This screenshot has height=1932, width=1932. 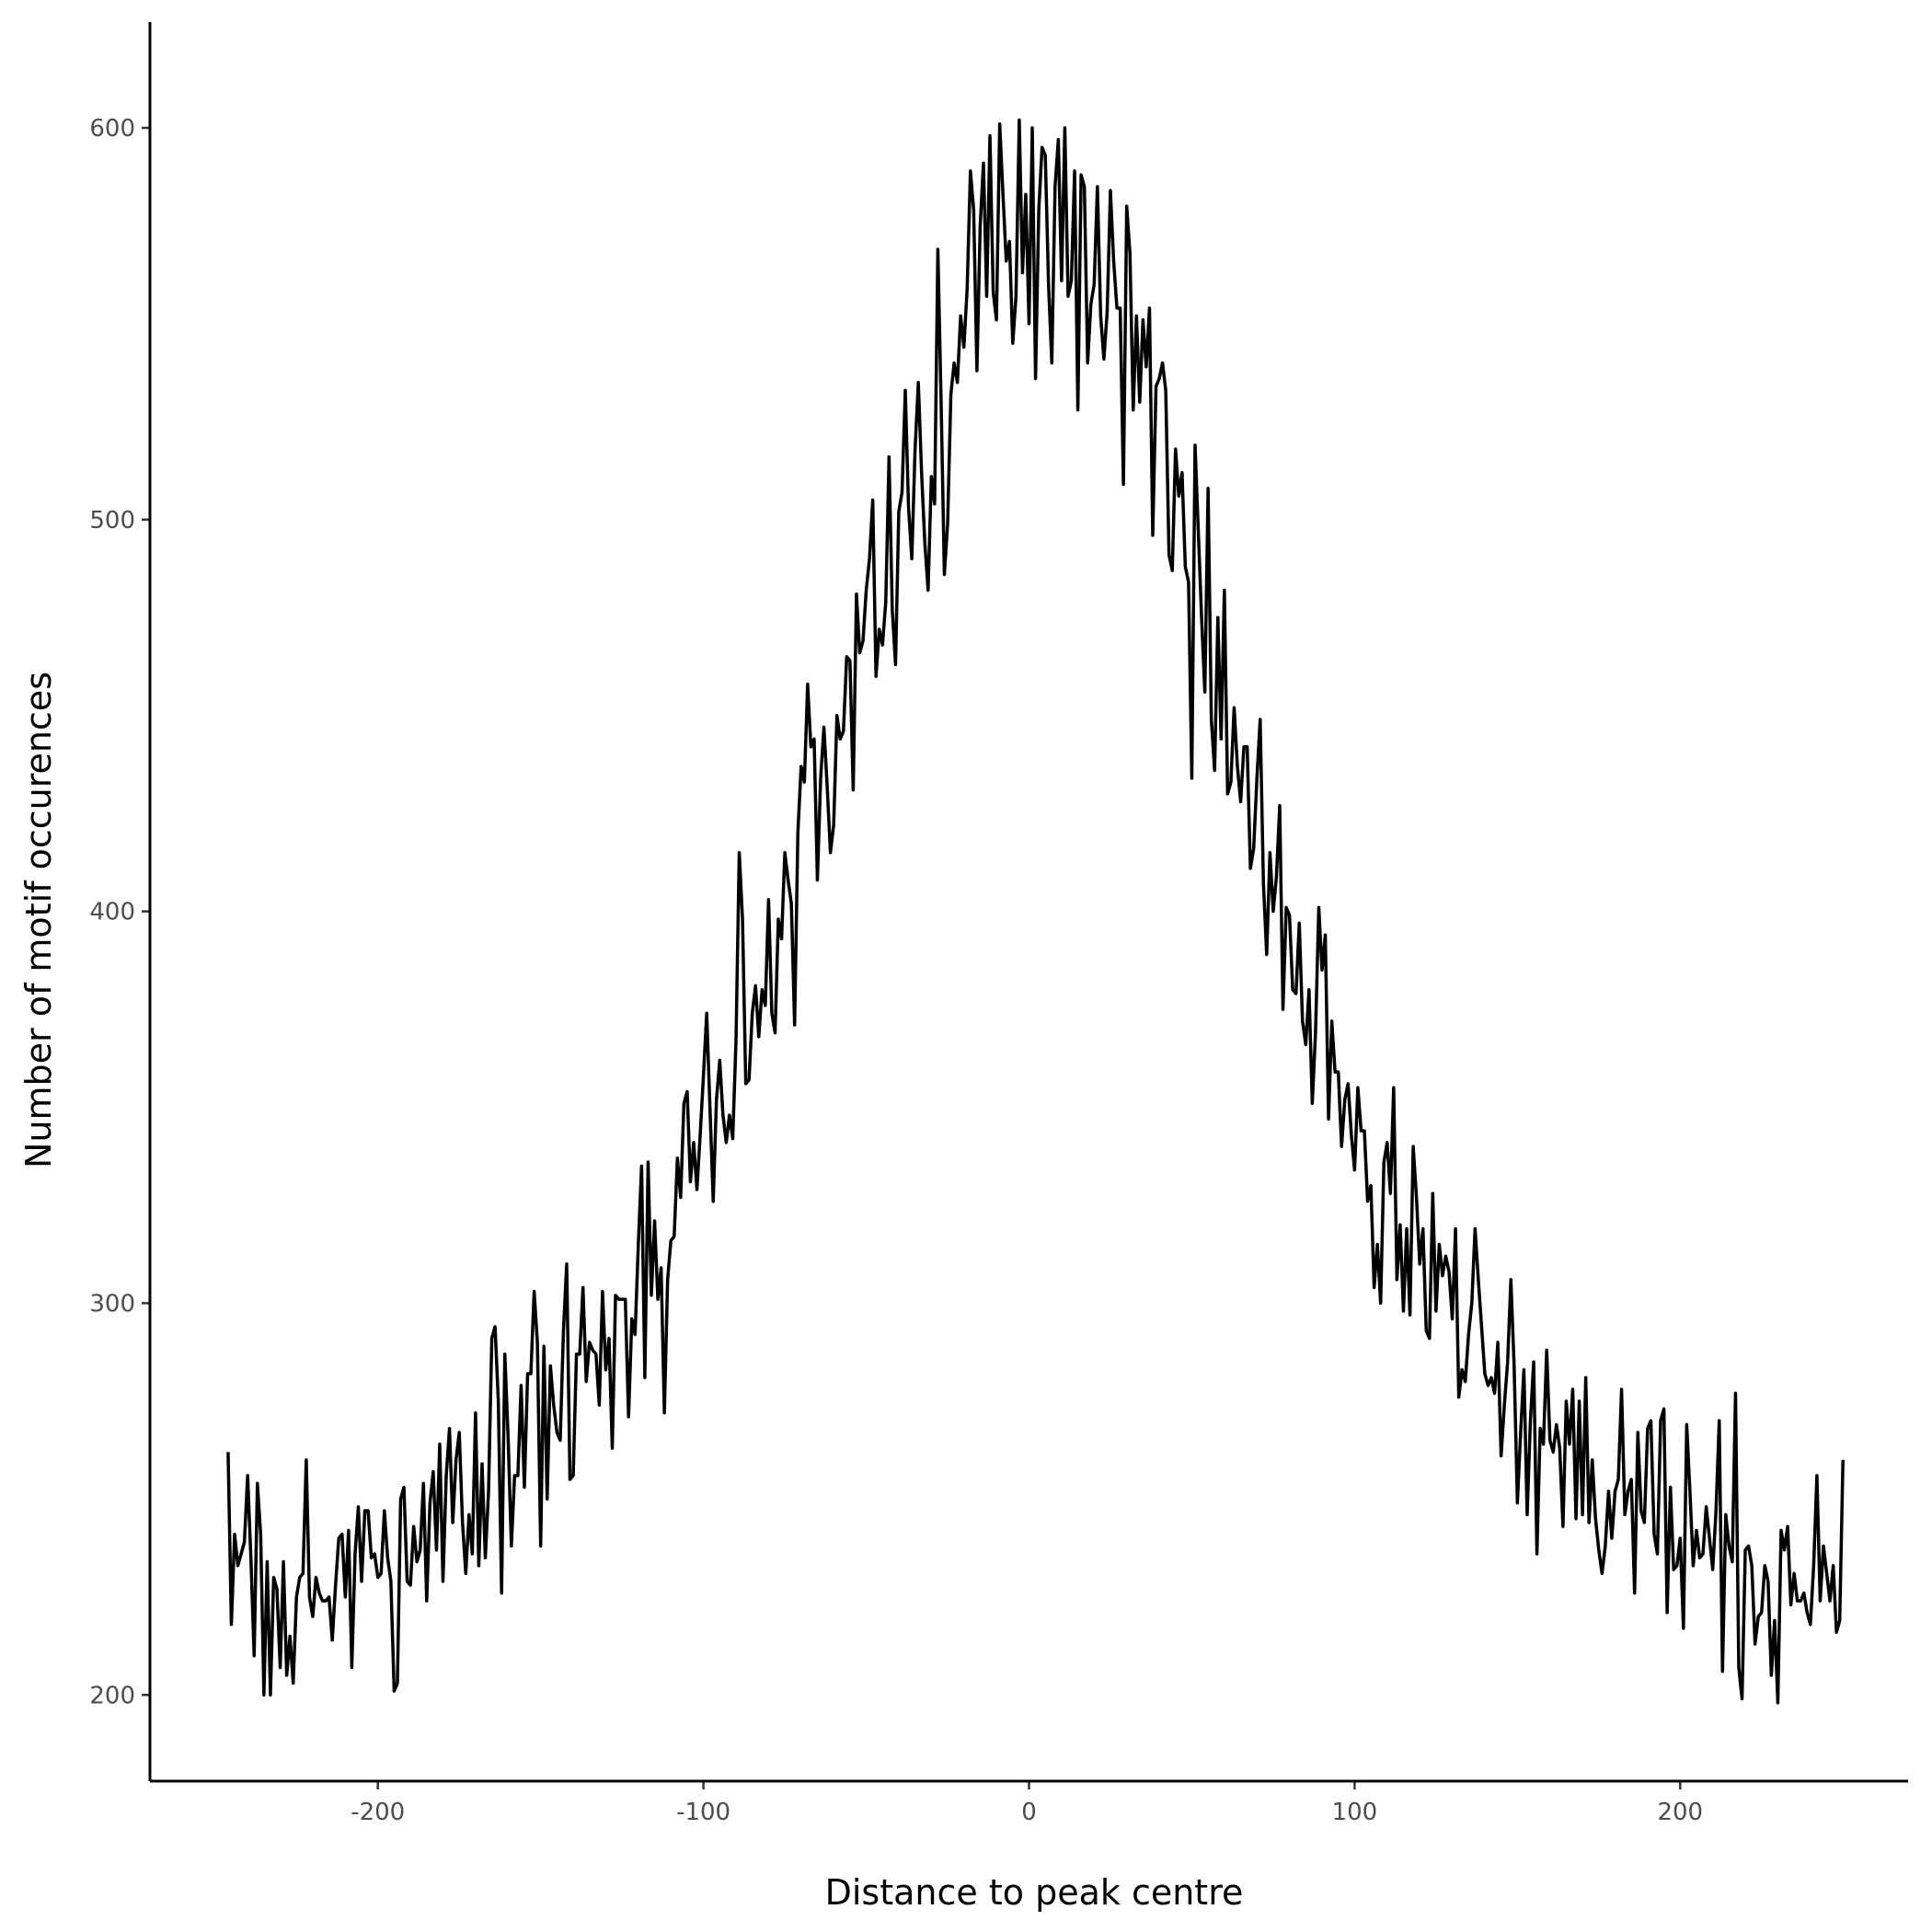 What do you see at coordinates (112, 129) in the screenshot?
I see `y-tick-label: 600` at bounding box center [112, 129].